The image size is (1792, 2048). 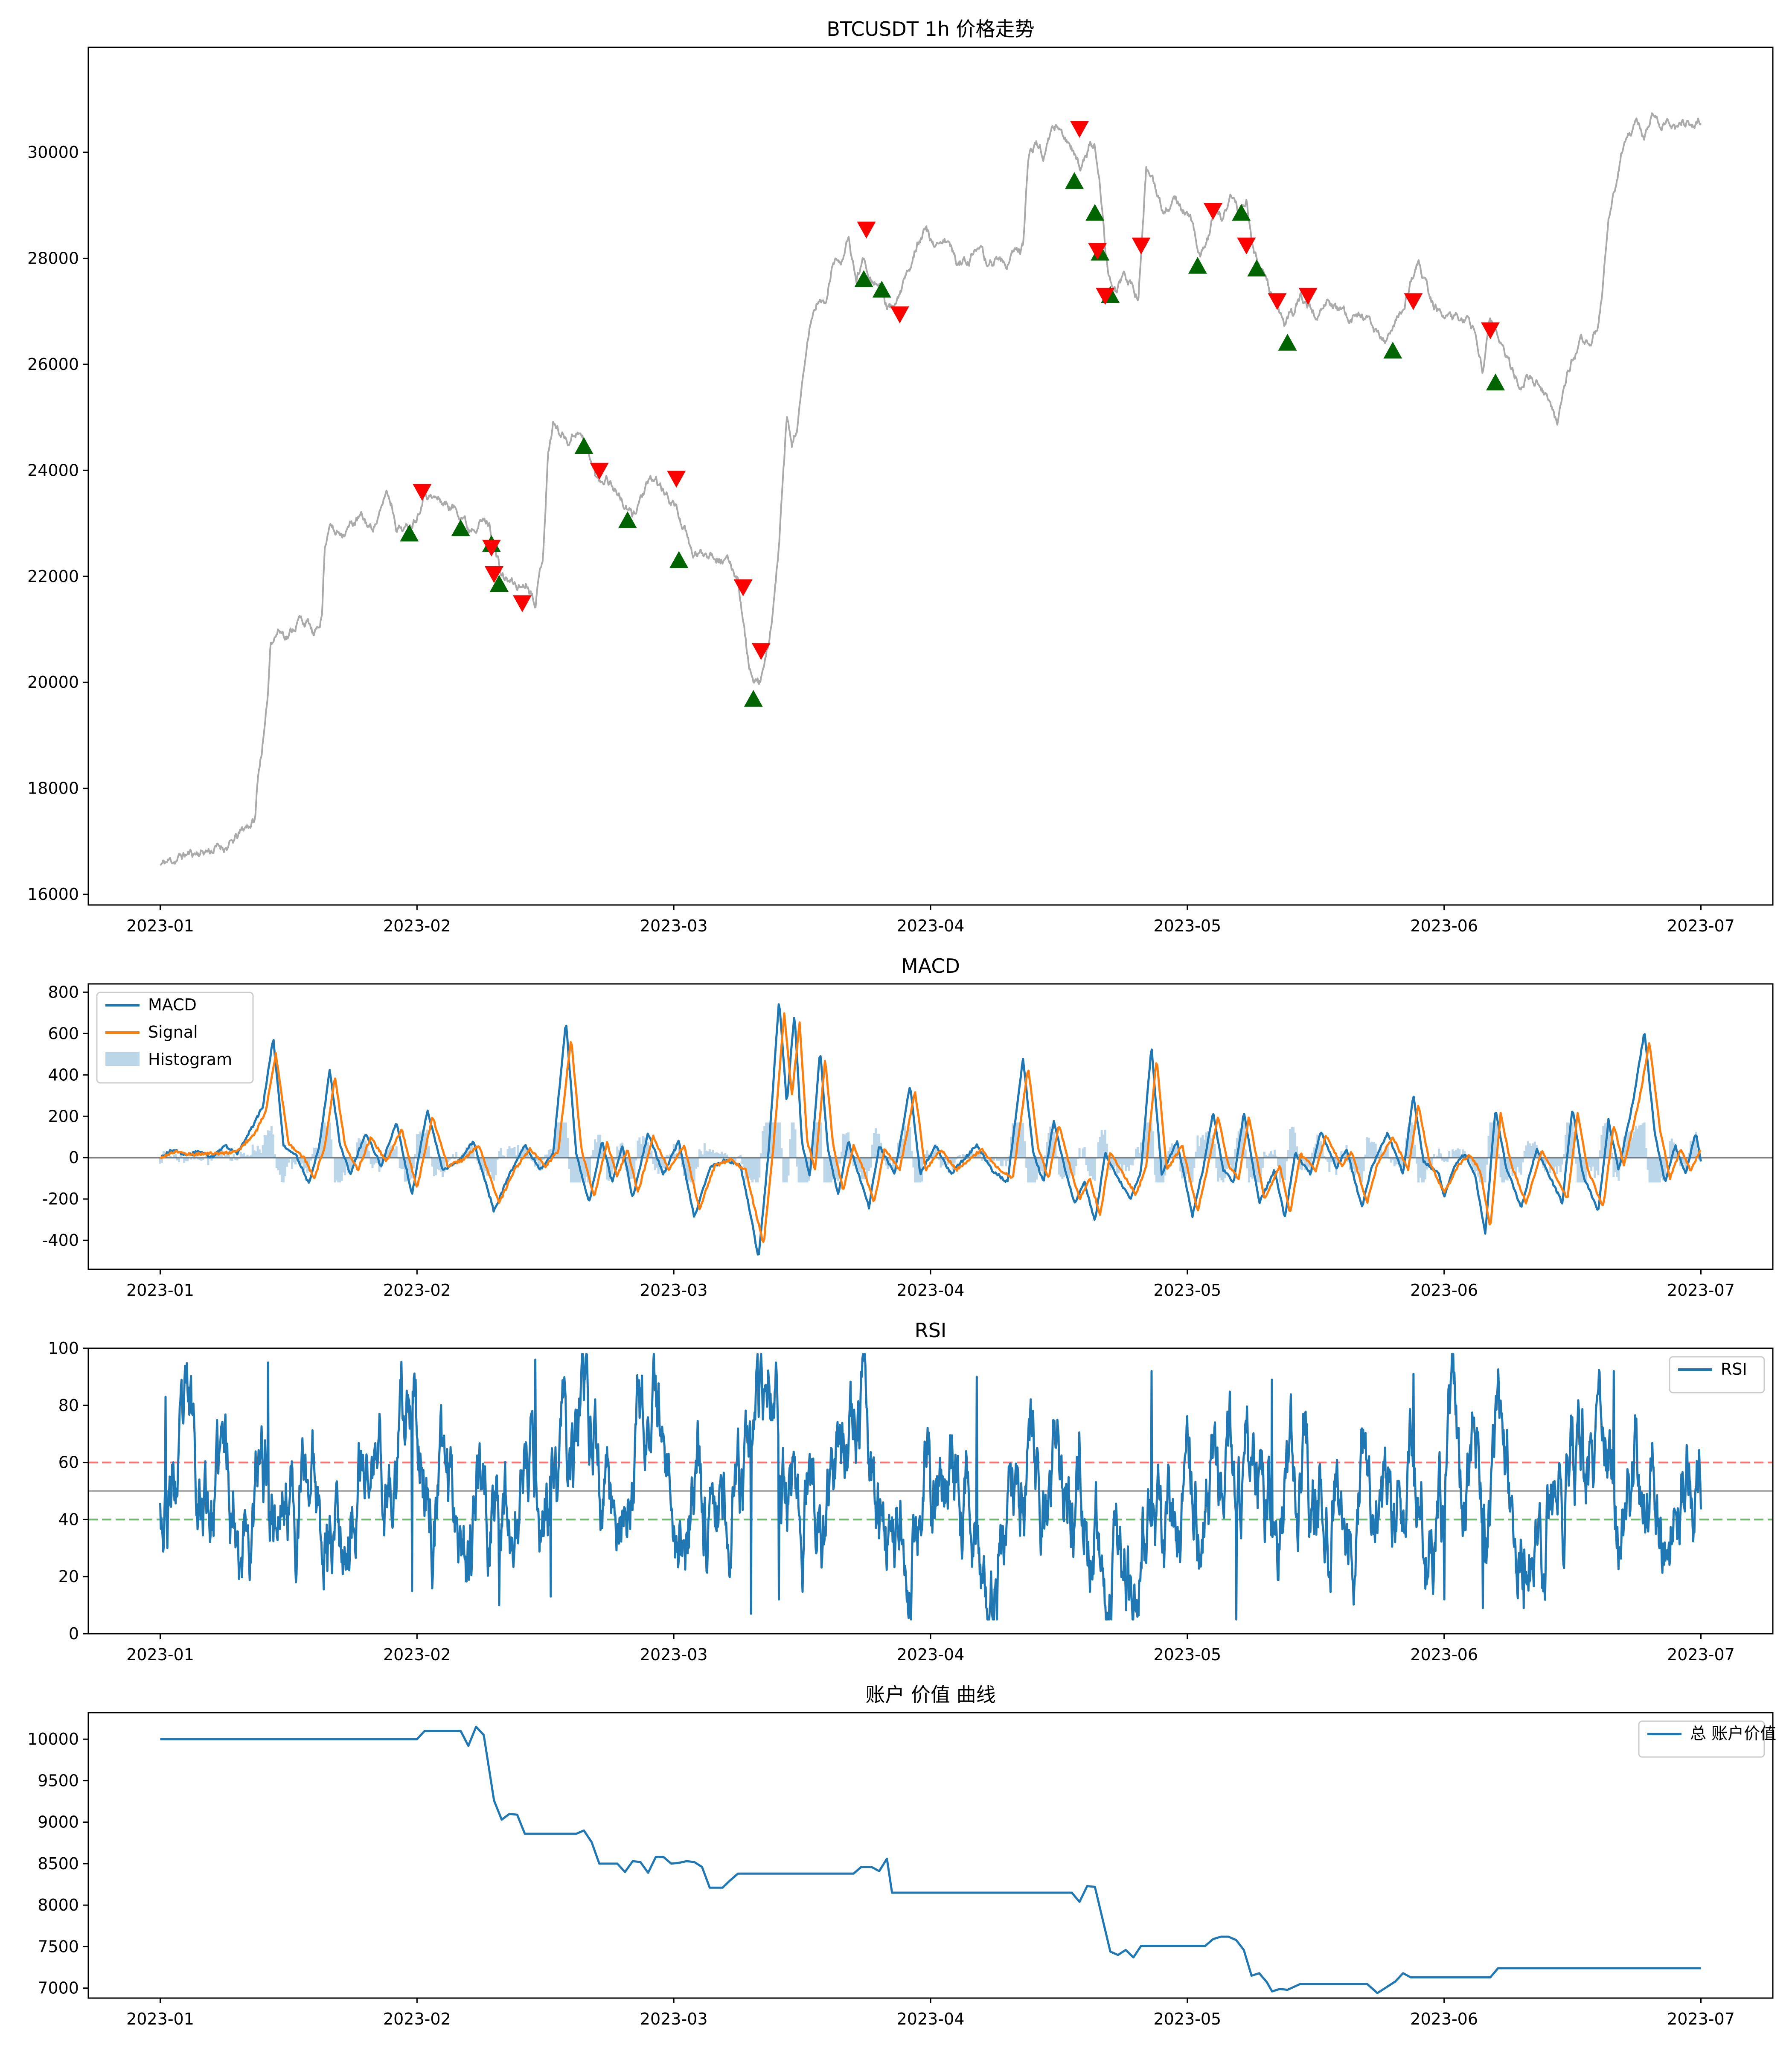 I want to click on y-tick-label: 28000, so click(x=53, y=258).